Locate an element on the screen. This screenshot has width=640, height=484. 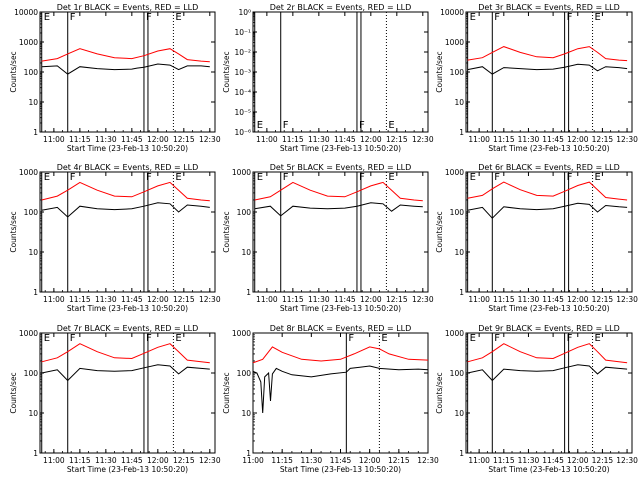
panel-title: Det 2r BLACK = Events, RED = LLD is located at coordinates (341, 7).